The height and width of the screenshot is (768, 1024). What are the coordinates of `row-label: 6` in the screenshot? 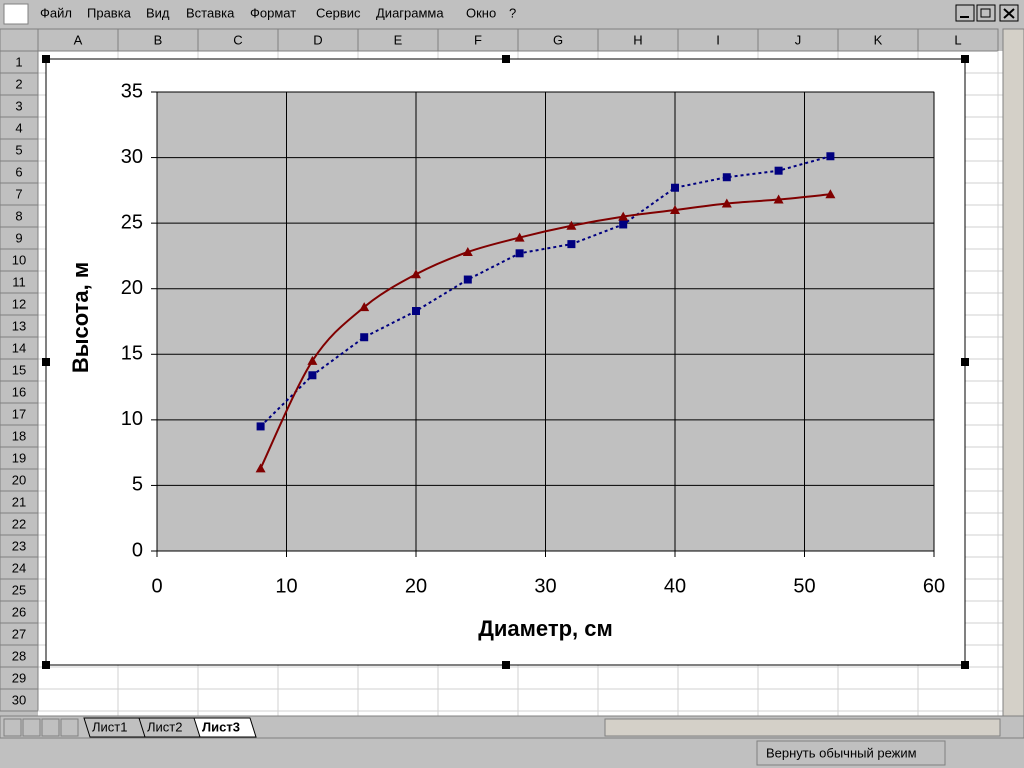 It's located at (18, 171).